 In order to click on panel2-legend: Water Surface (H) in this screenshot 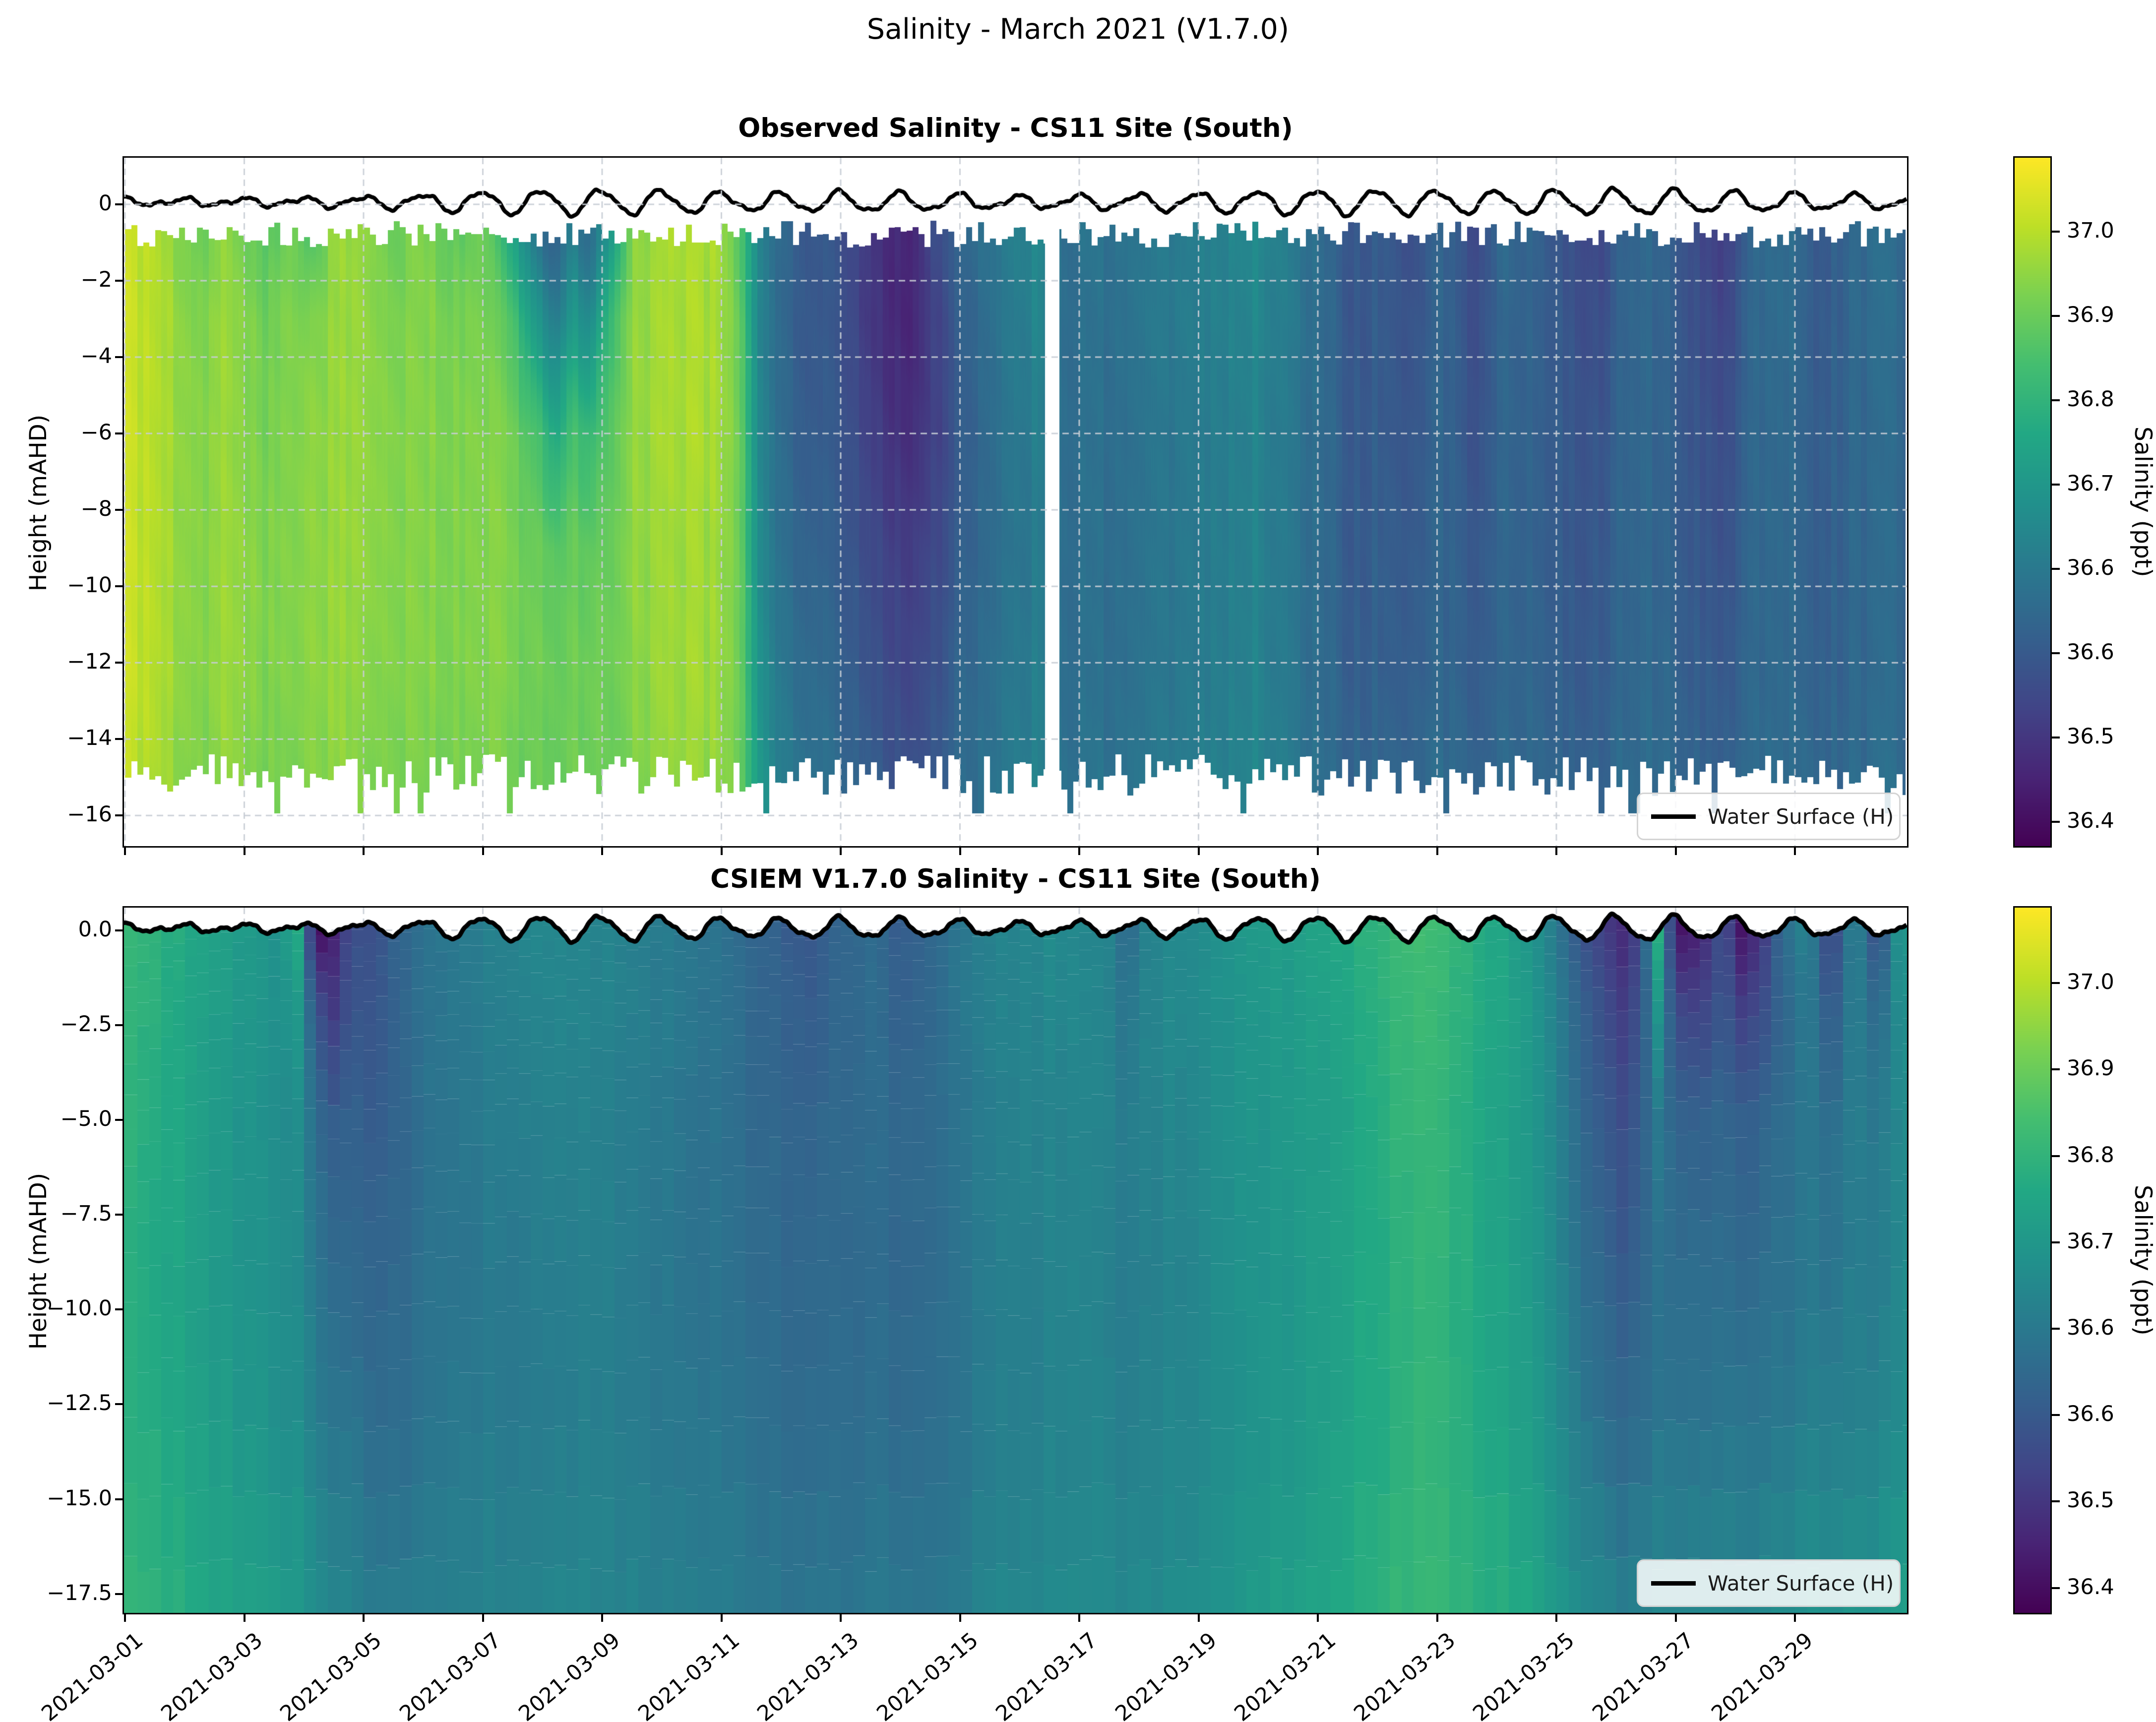, I will do `click(1769, 1583)`.